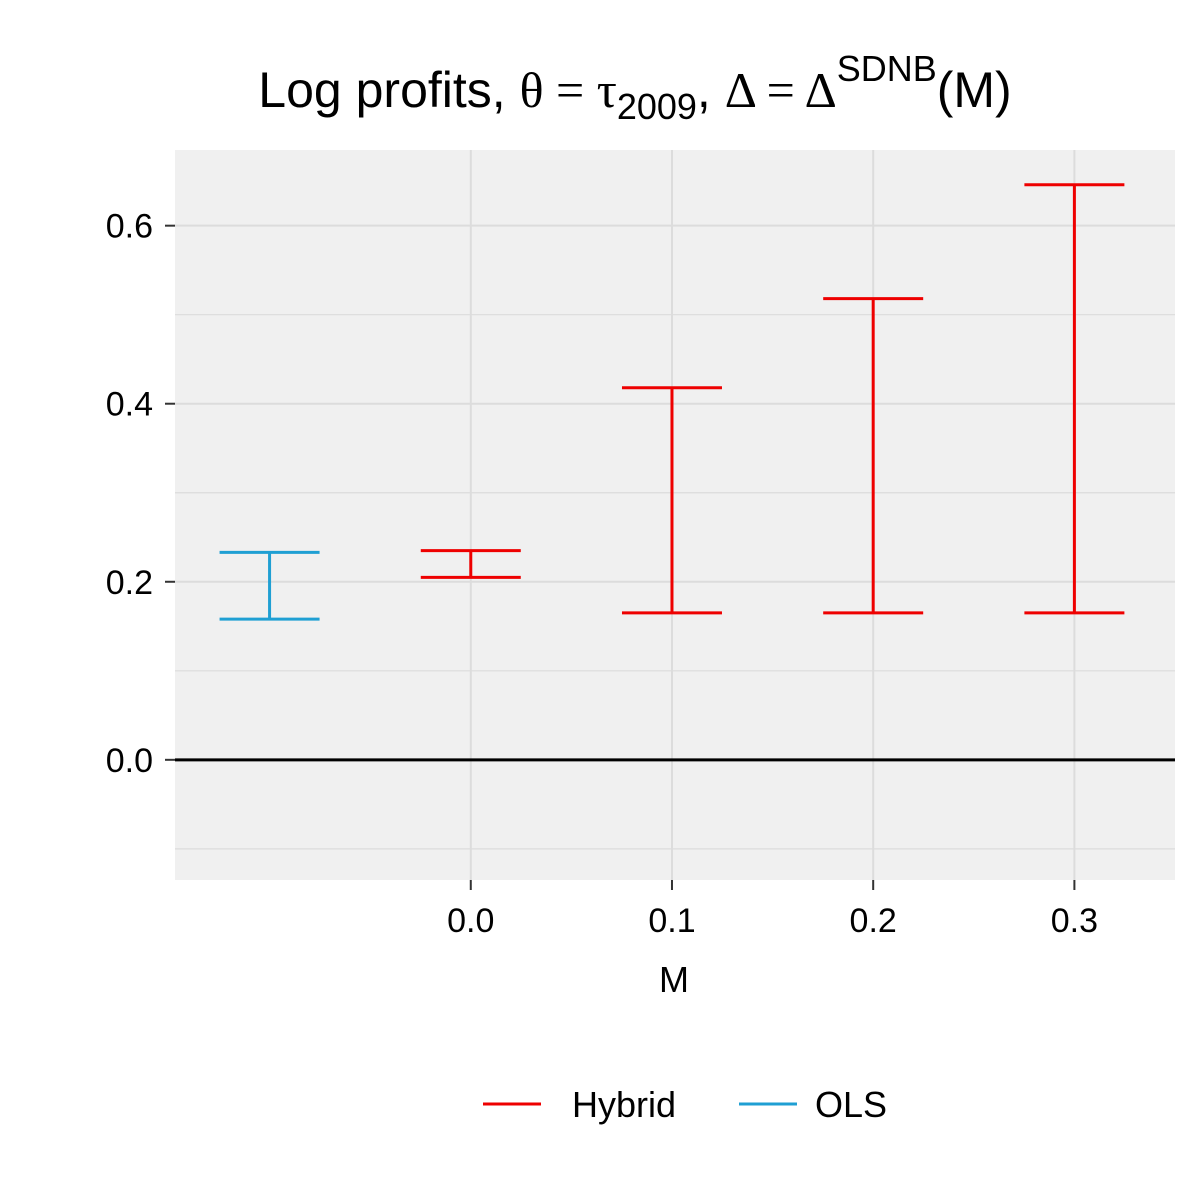 This screenshot has width=1200, height=1200. Describe the element at coordinates (531, 90) in the screenshot. I see `title-theta: θ` at that location.